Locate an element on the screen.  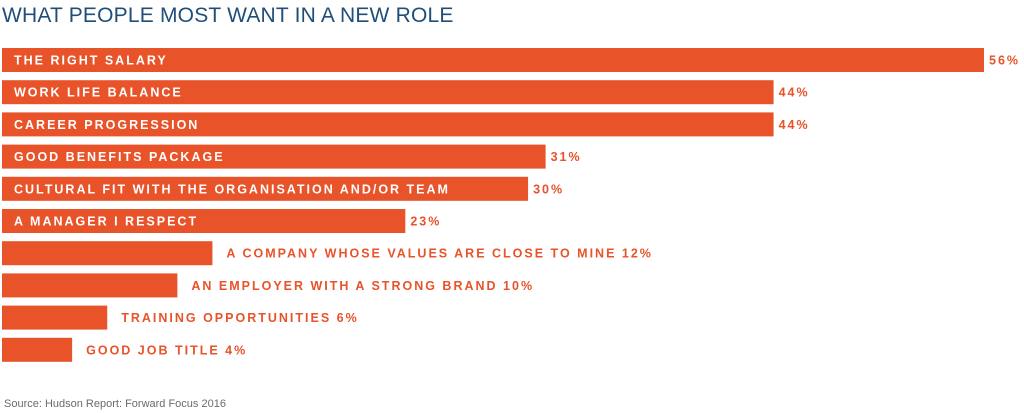
category-label: TRAINING OPPORTUNITIES 6% is located at coordinates (240, 318).